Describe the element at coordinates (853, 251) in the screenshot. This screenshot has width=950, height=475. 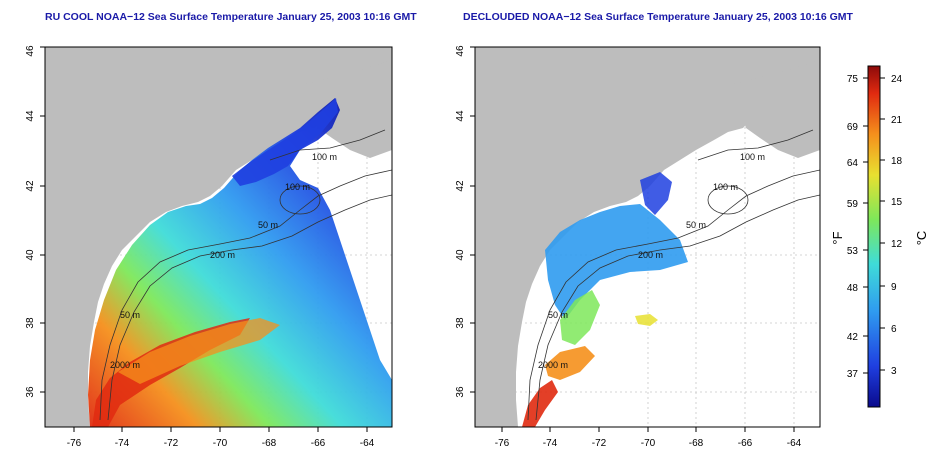
I see `fahrenheit-tick: 53` at that location.